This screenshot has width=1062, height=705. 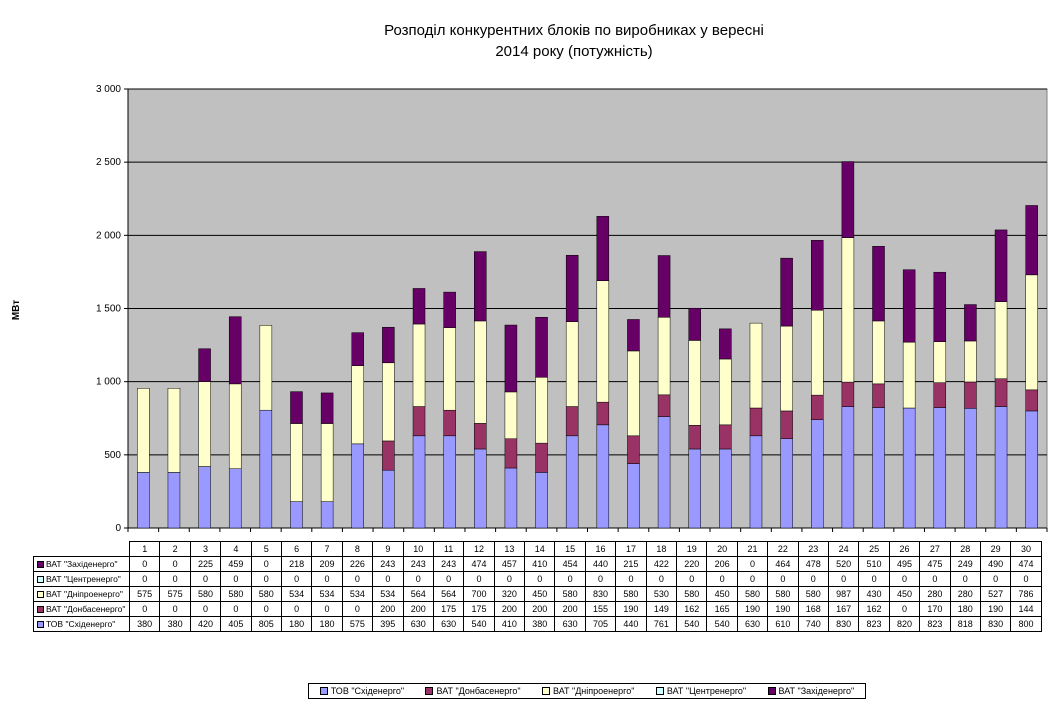 I want to click on x-tick-label: 2, so click(x=175, y=549).